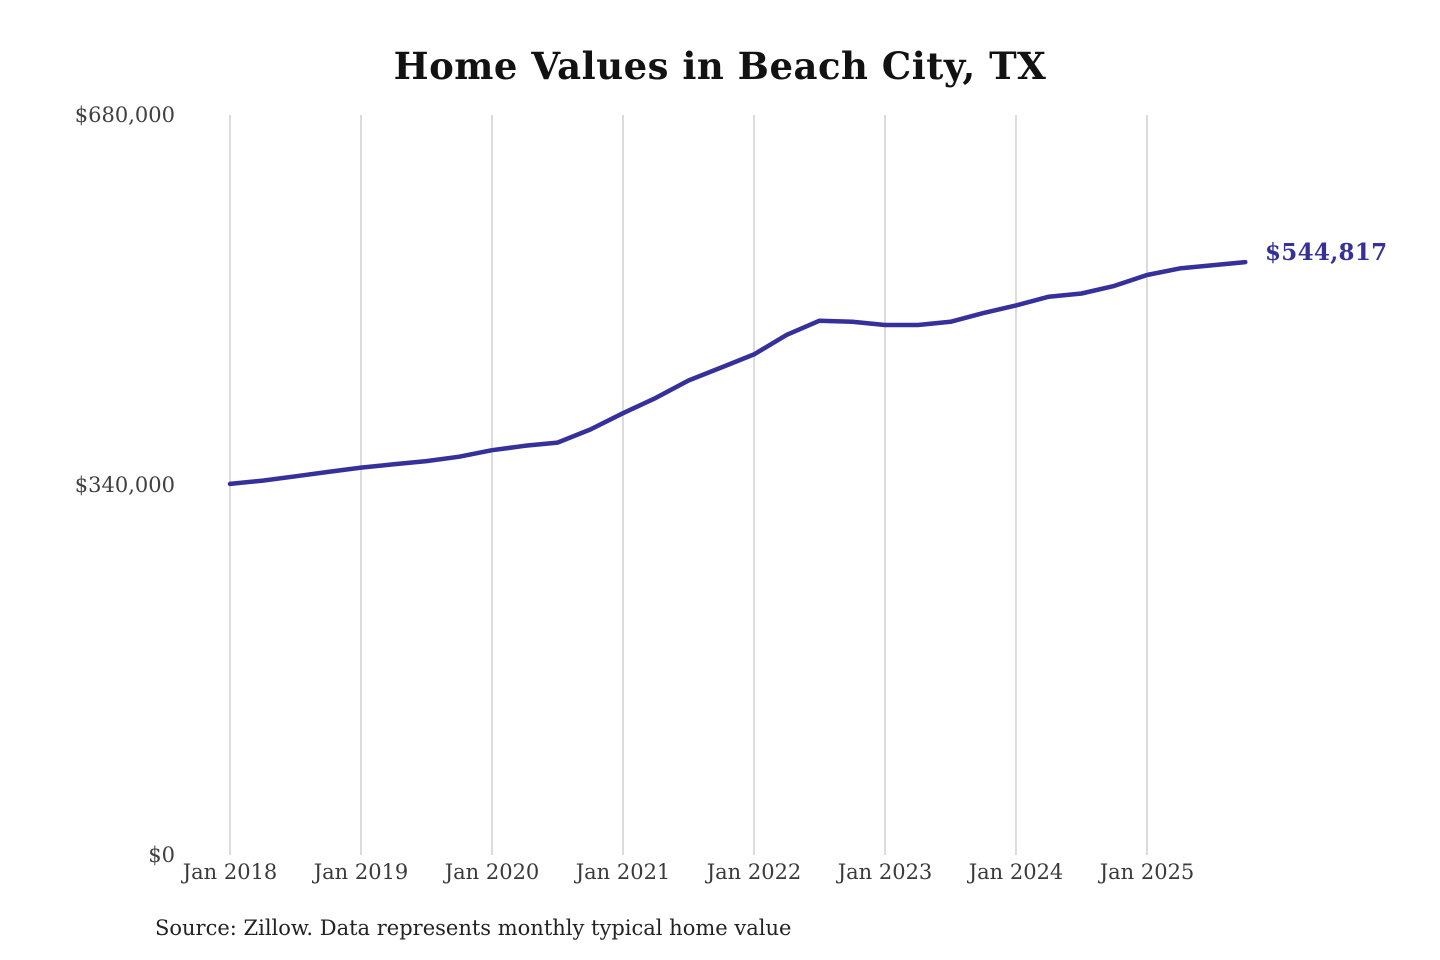  Describe the element at coordinates (124, 115) in the screenshot. I see `y-axis-tick-label: $680,000` at that location.